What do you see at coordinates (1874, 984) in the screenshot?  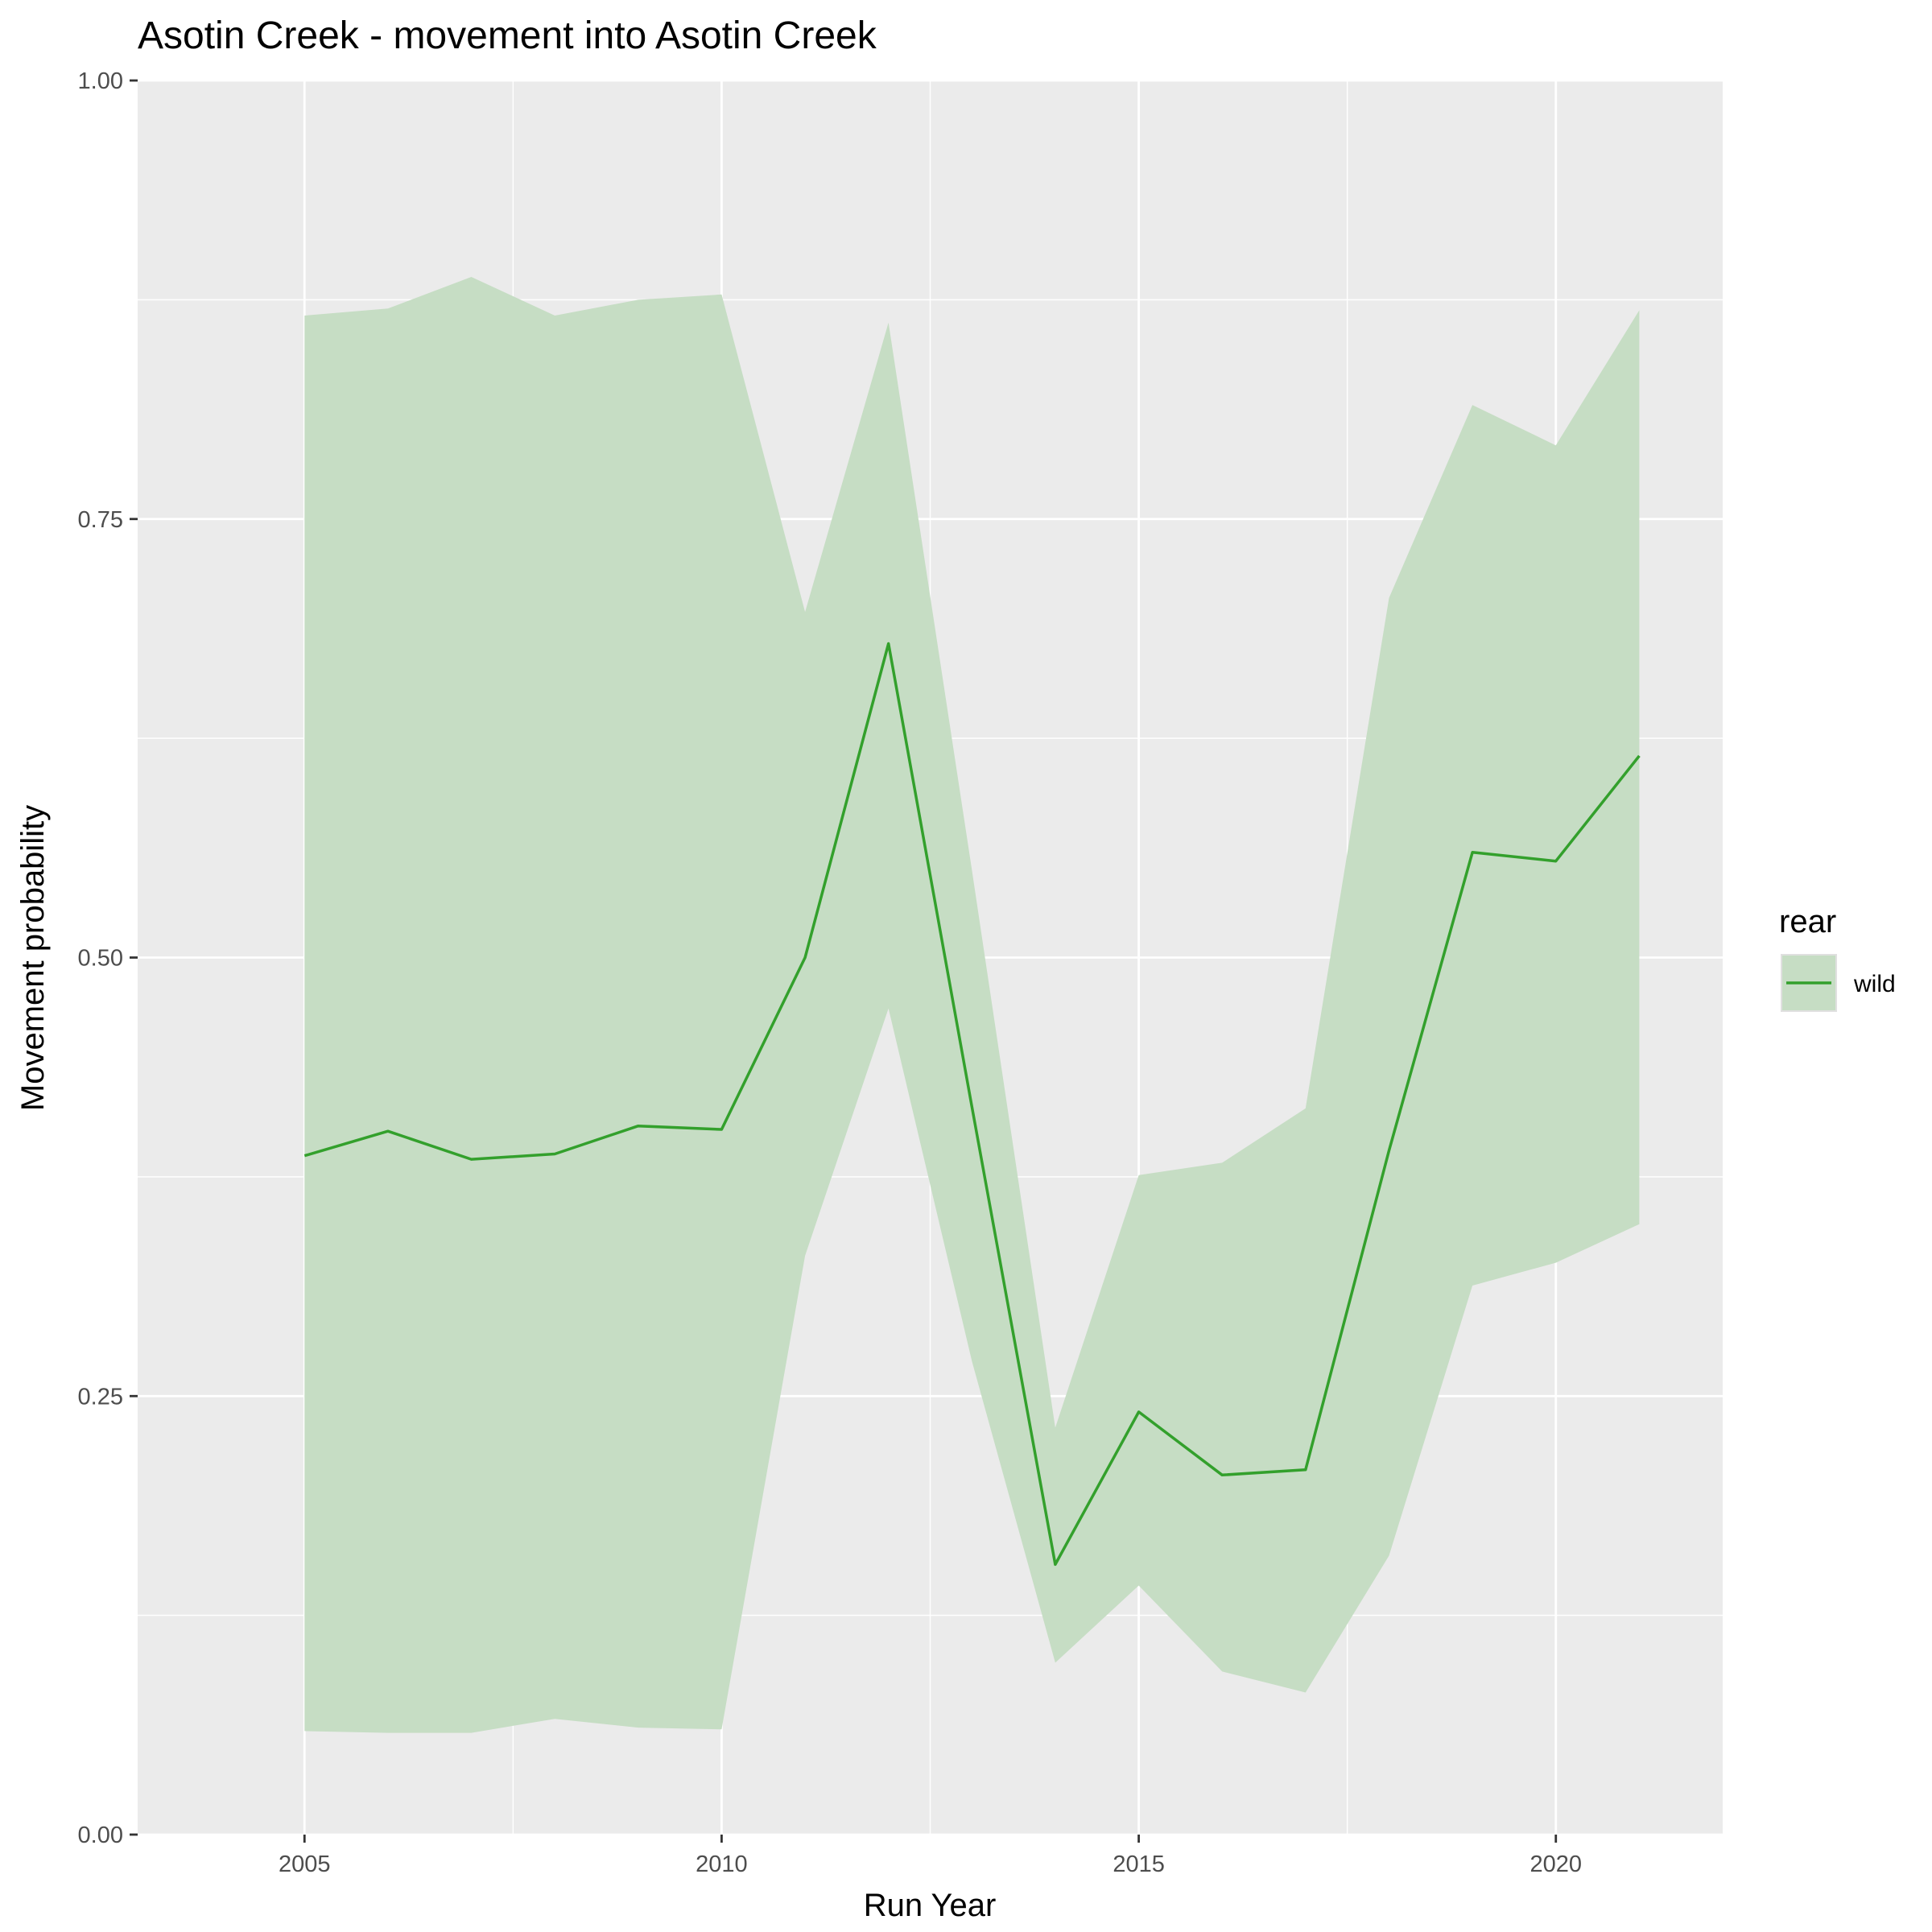 I see `legend-label-wild: wild` at bounding box center [1874, 984].